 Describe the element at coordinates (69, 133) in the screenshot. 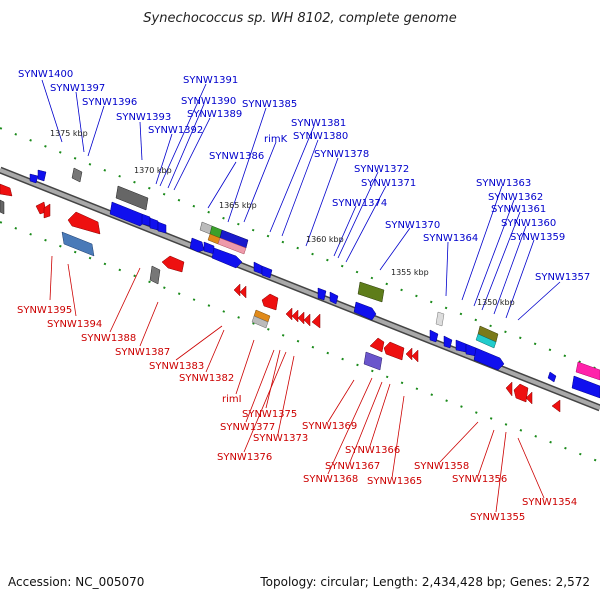

I see `scale-label: 1375 kbp` at that location.